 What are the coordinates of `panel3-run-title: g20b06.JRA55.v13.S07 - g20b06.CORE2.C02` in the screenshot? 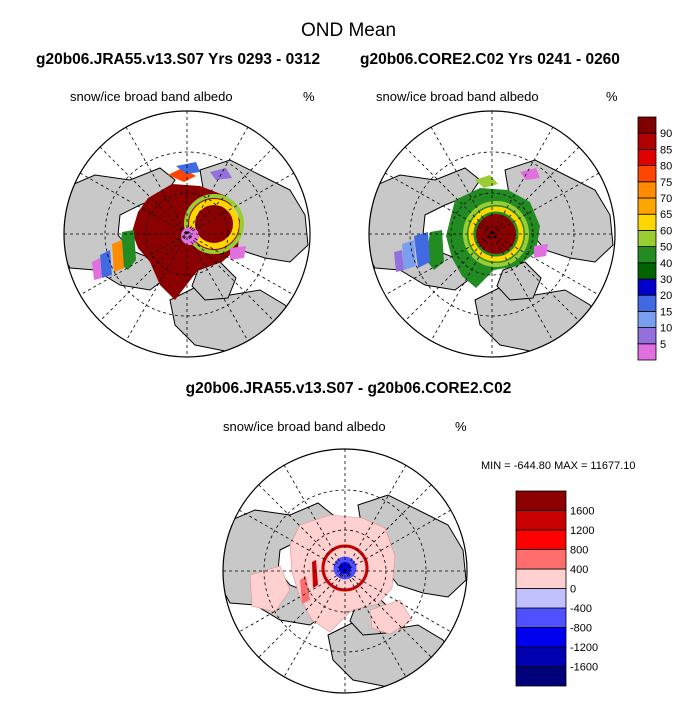 It's located at (348, 388).